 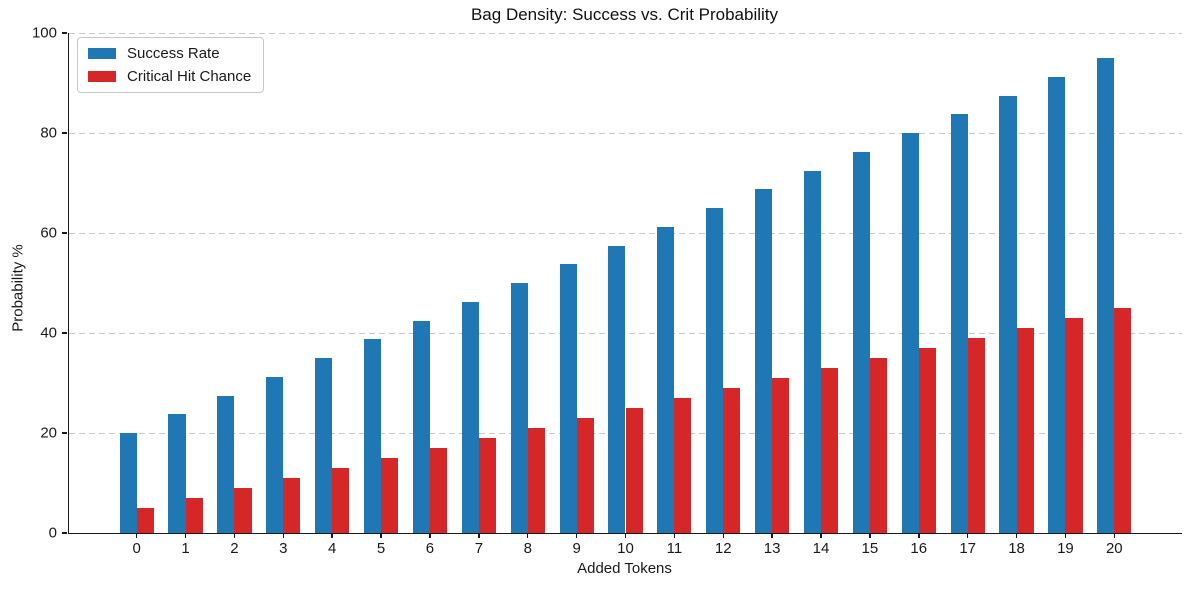 What do you see at coordinates (173, 53) in the screenshot?
I see `legend-label-success-rate: Success Rate` at bounding box center [173, 53].